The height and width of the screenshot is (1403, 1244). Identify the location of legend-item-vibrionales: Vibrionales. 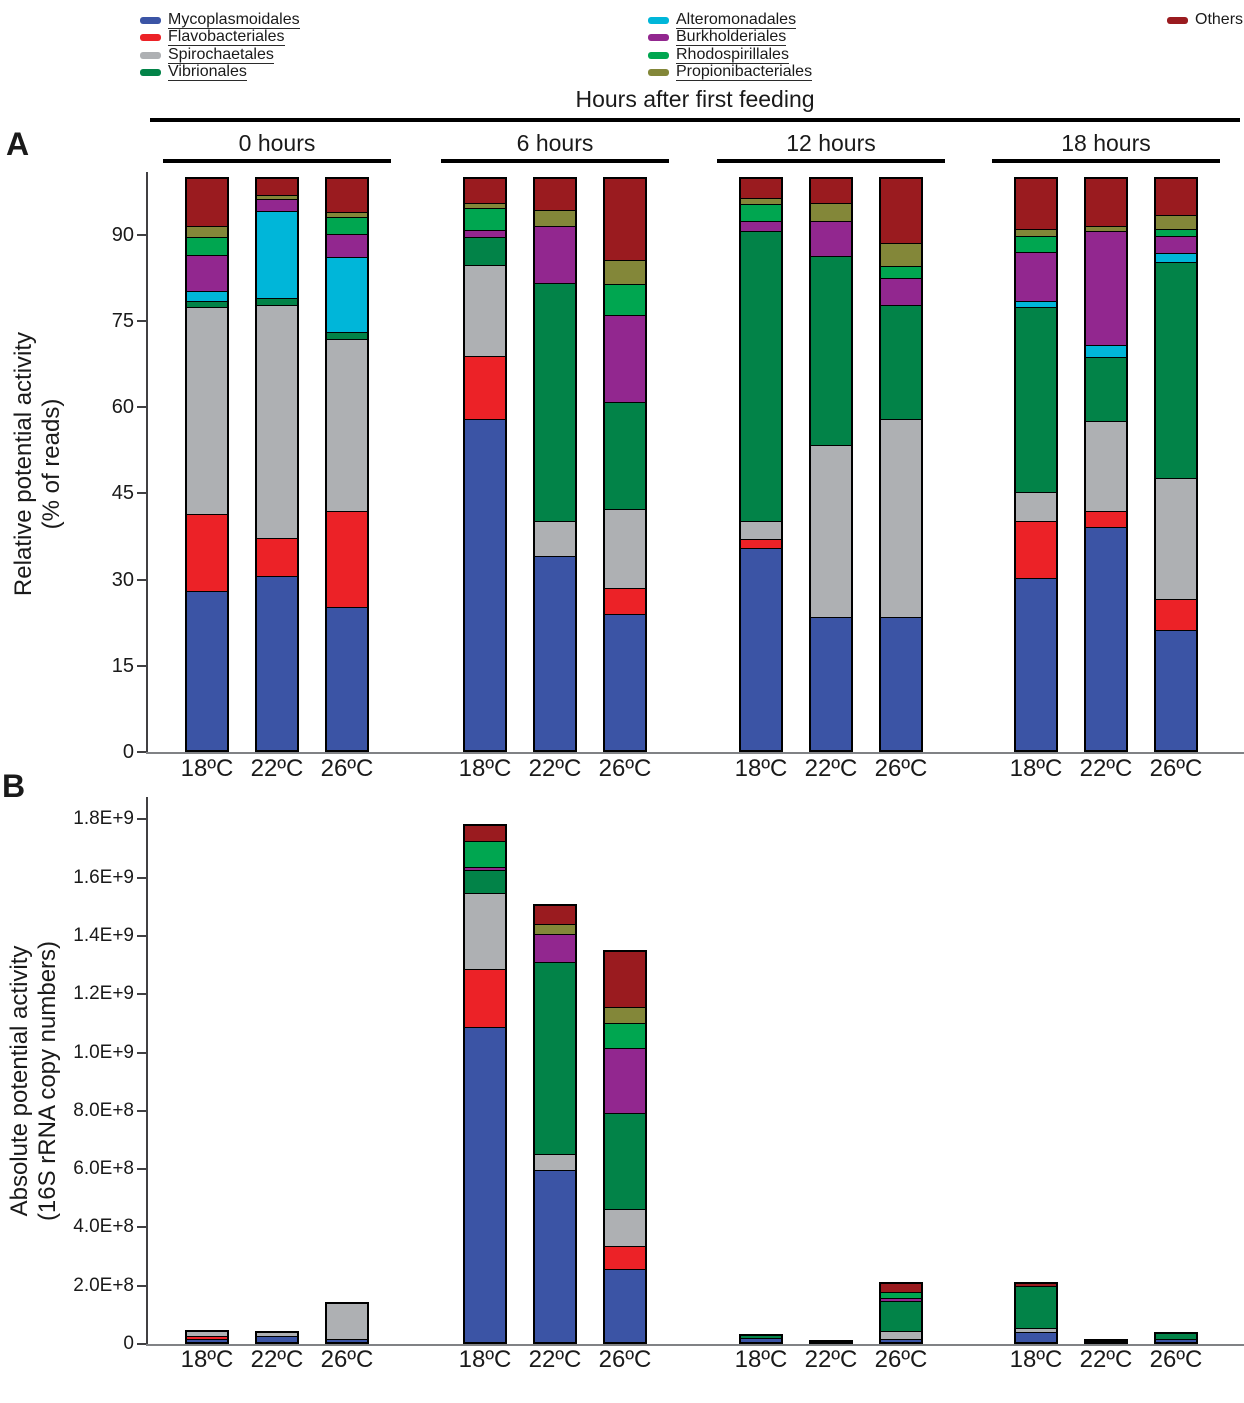
(193, 72).